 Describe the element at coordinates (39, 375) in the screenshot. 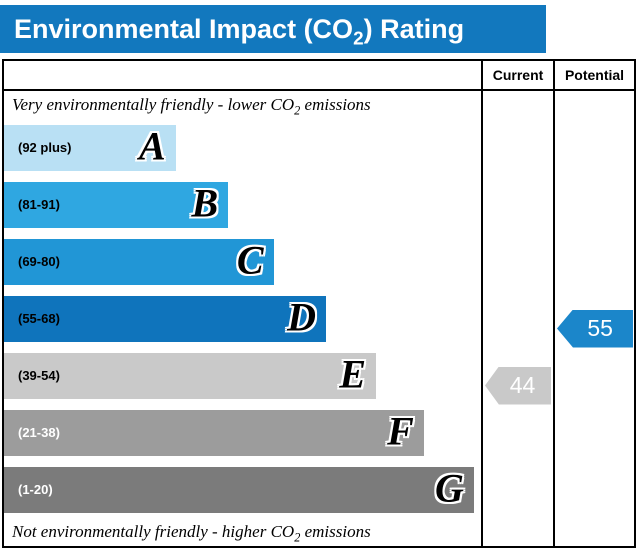

I see `band-range-label: (39-54)` at that location.